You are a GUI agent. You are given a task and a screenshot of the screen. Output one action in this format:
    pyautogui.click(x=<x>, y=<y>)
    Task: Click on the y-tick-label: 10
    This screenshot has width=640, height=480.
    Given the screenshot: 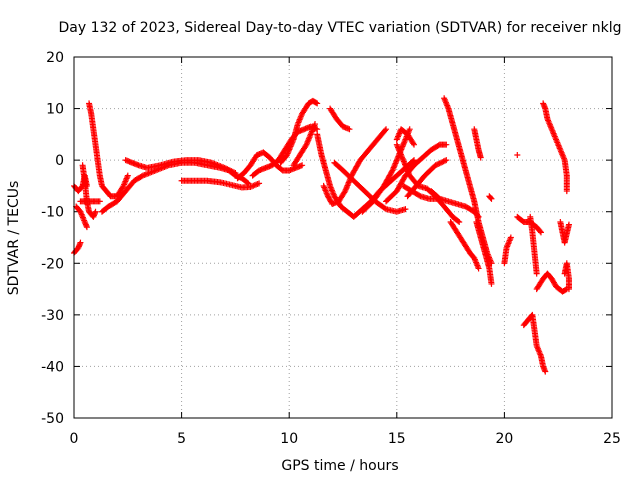 What is the action you would take?
    pyautogui.click(x=55, y=110)
    